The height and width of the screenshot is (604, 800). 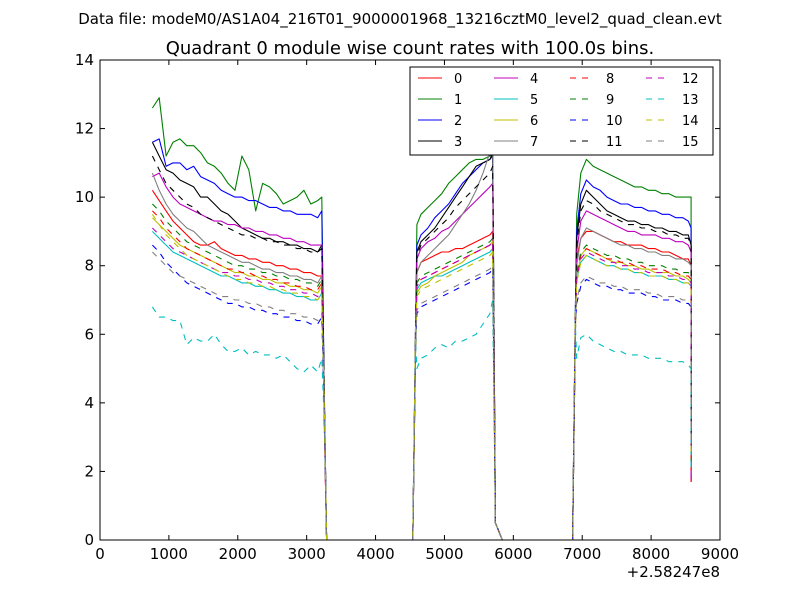 What do you see at coordinates (89, 540) in the screenshot?
I see `y-tick-label: 0` at bounding box center [89, 540].